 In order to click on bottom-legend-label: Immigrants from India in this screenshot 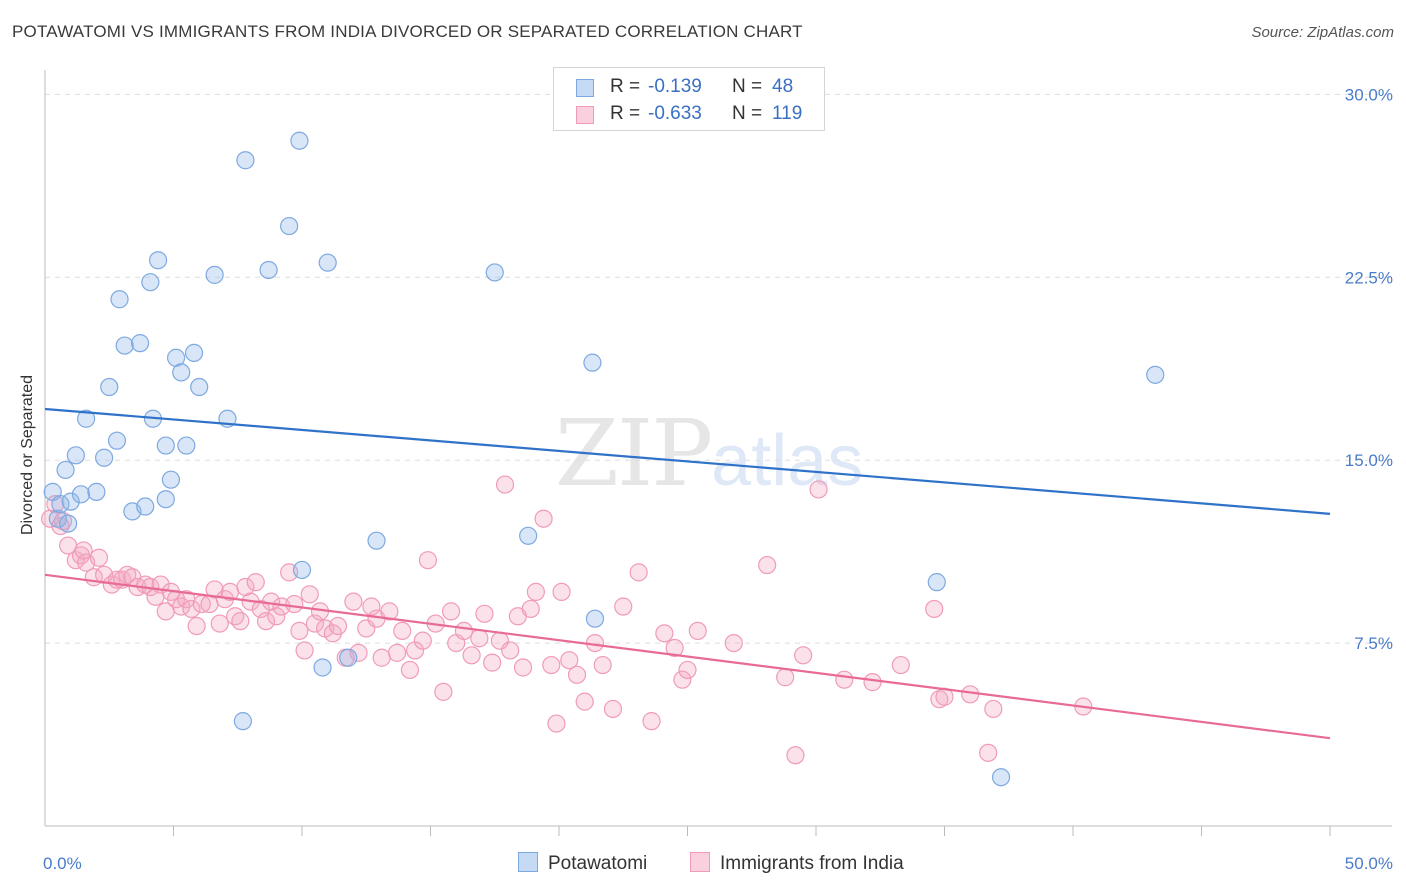, I will do `click(812, 863)`.